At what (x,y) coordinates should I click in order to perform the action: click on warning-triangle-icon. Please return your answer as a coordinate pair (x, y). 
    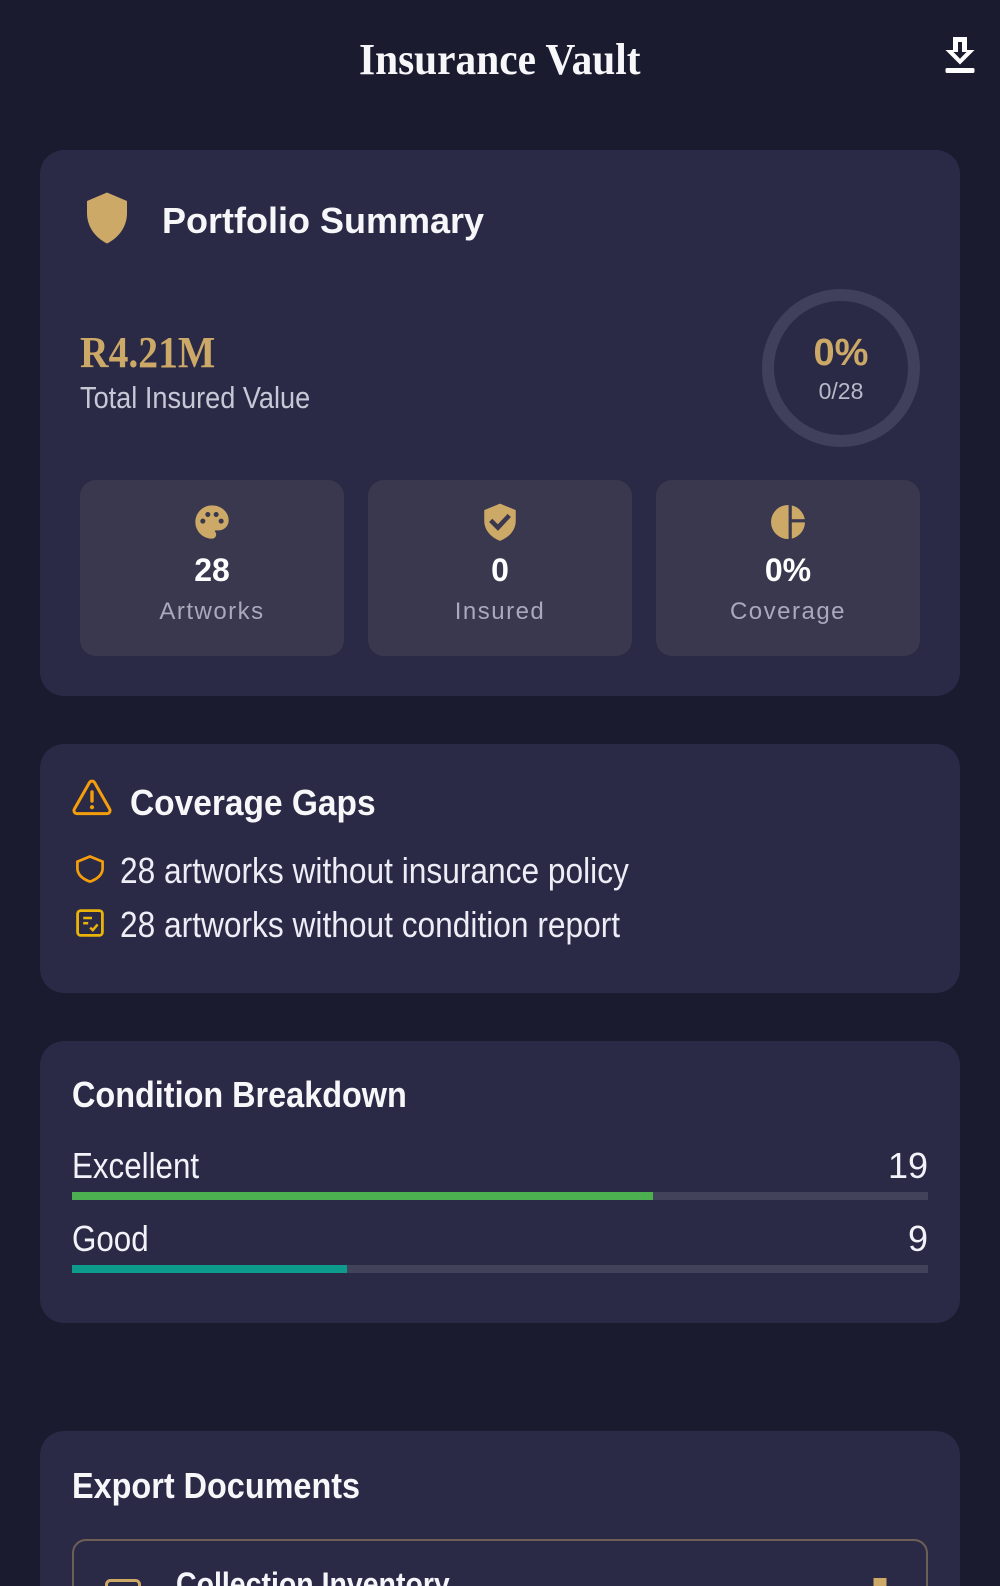
    Looking at the image, I should click on (92, 800).